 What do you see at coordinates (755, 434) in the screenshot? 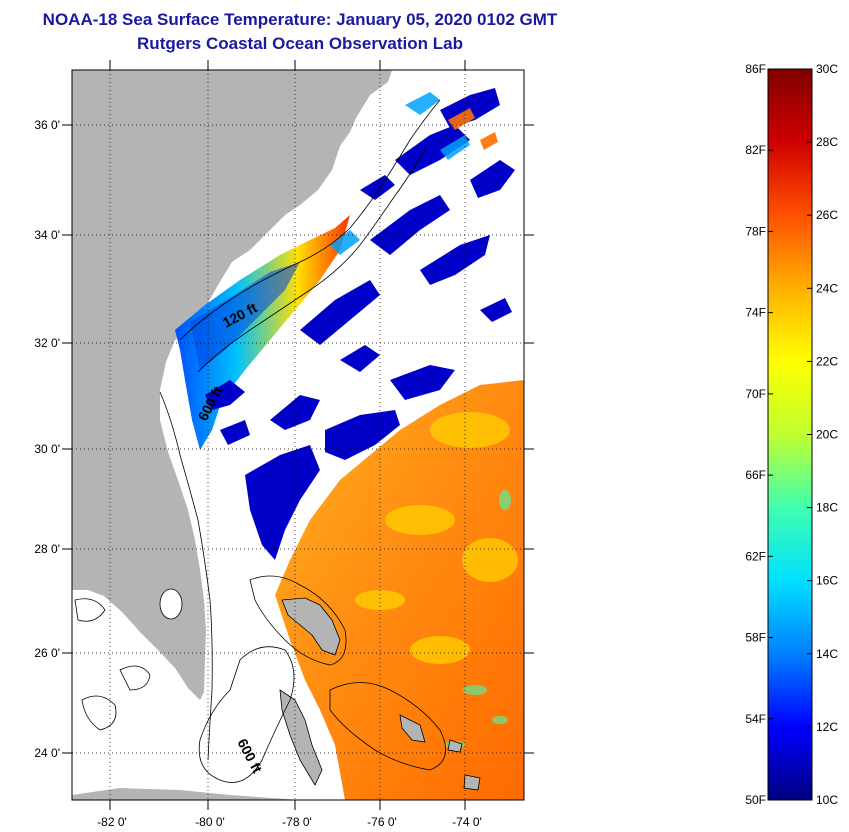
I see `fahrenheit-labels: 86F 82F 78F 74F 70F 66F 62F 58F 54F 50F` at bounding box center [755, 434].